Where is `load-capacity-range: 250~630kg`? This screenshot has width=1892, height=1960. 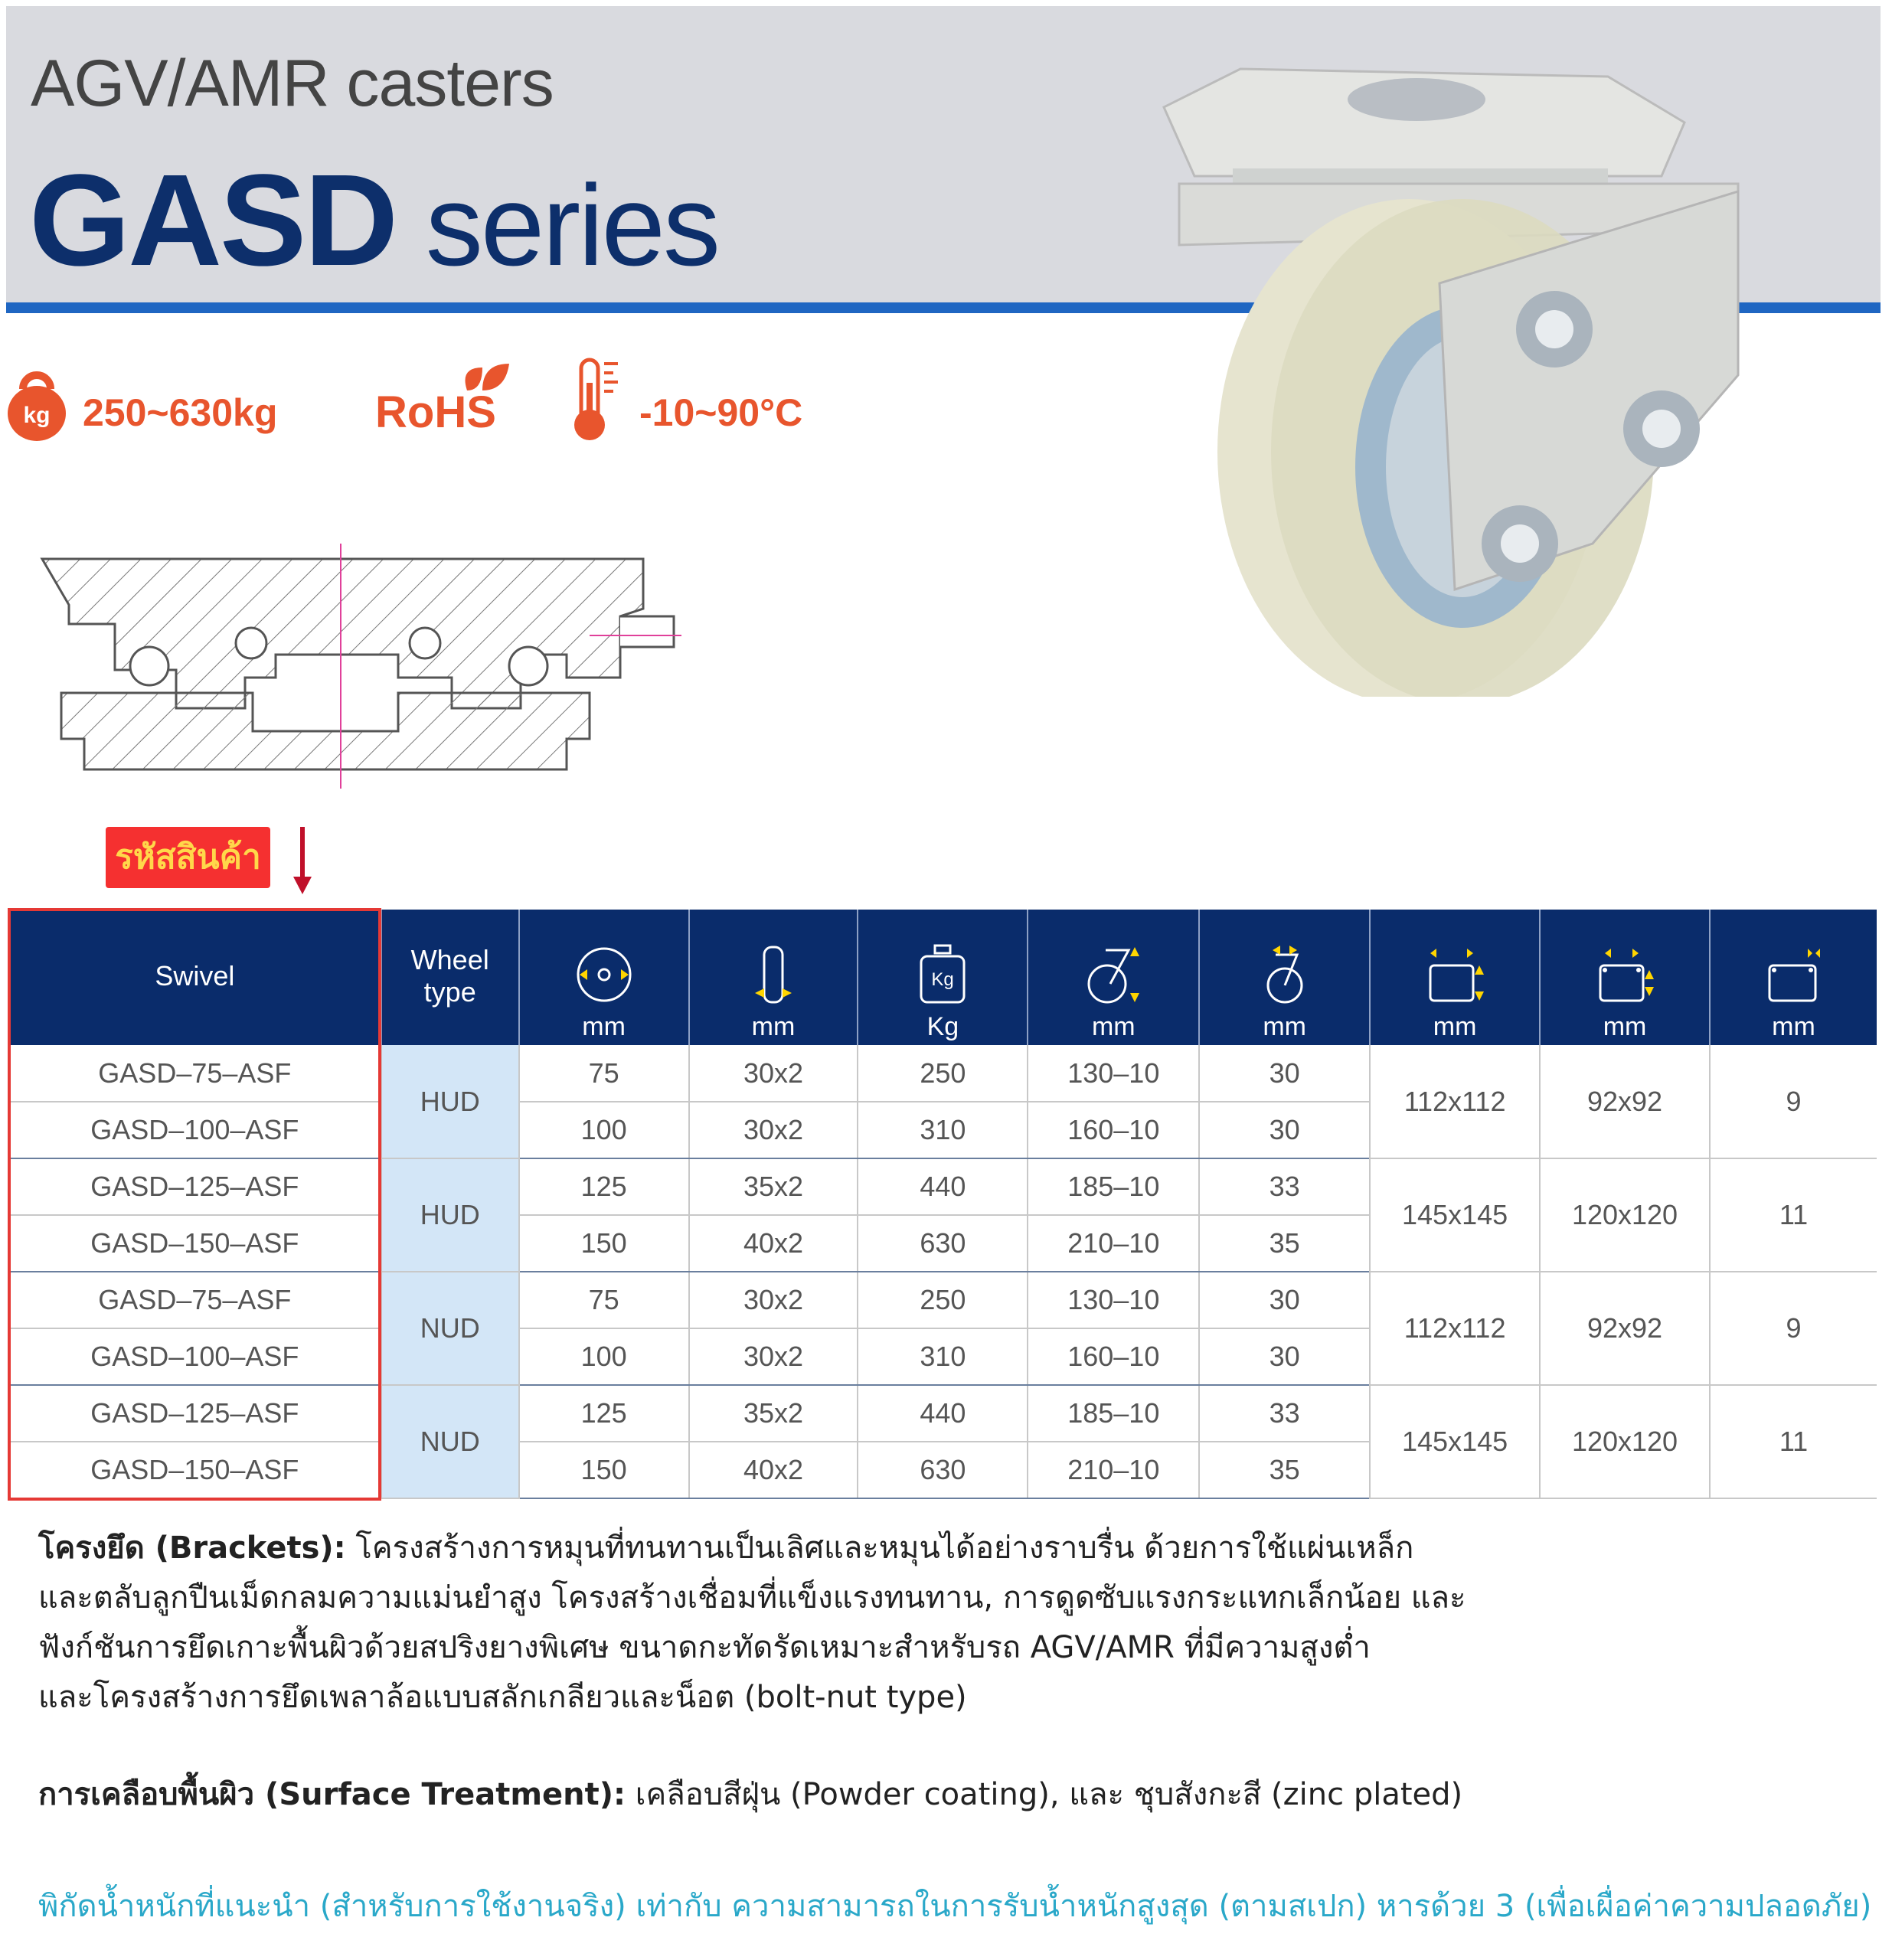
load-capacity-range: 250~630kg is located at coordinates (180, 412).